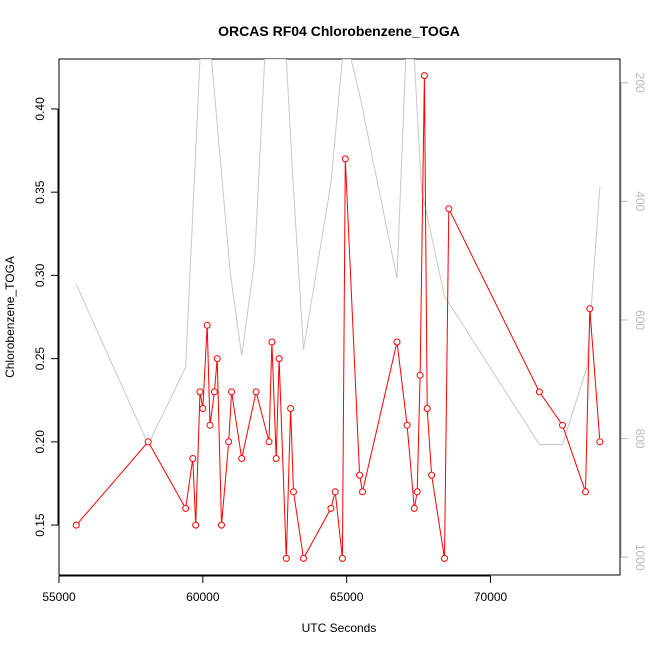 Image resolution: width=650 pixels, height=650 pixels. What do you see at coordinates (640, 557) in the screenshot?
I see `y2-tick-label: 1000` at bounding box center [640, 557].